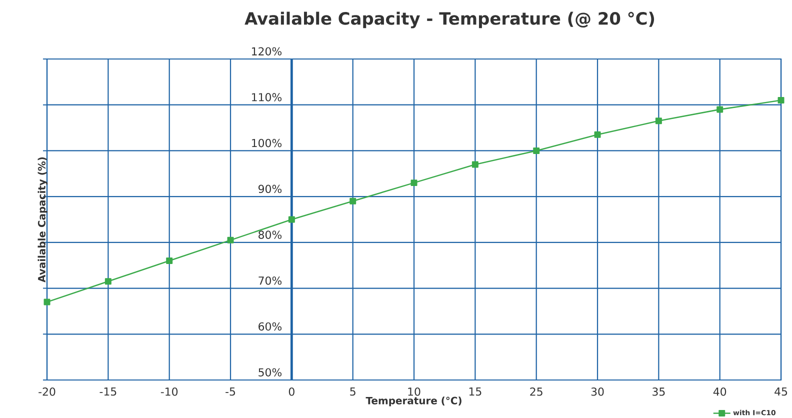 The height and width of the screenshot is (418, 792). Describe the element at coordinates (270, 234) in the screenshot. I see `y-tick-label: 80%` at that location.